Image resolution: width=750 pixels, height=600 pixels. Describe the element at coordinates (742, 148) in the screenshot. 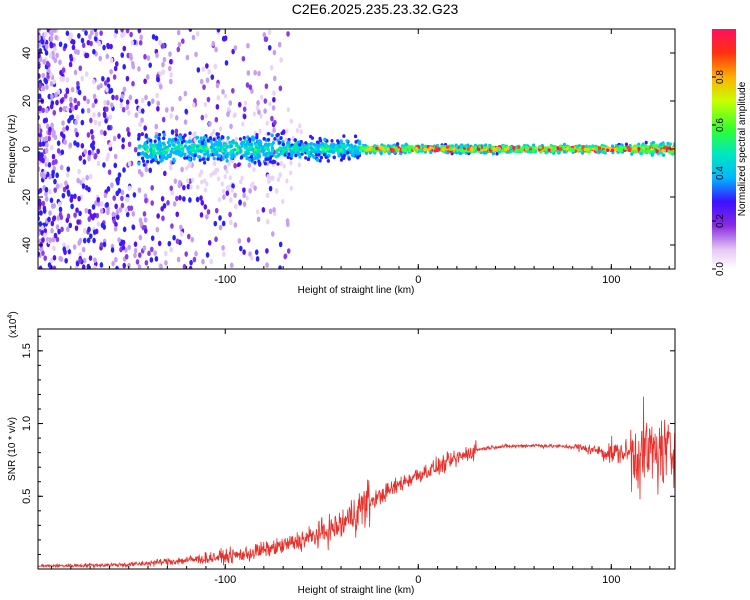

I see `colorbar-label: Normalized spectral amplitude` at that location.